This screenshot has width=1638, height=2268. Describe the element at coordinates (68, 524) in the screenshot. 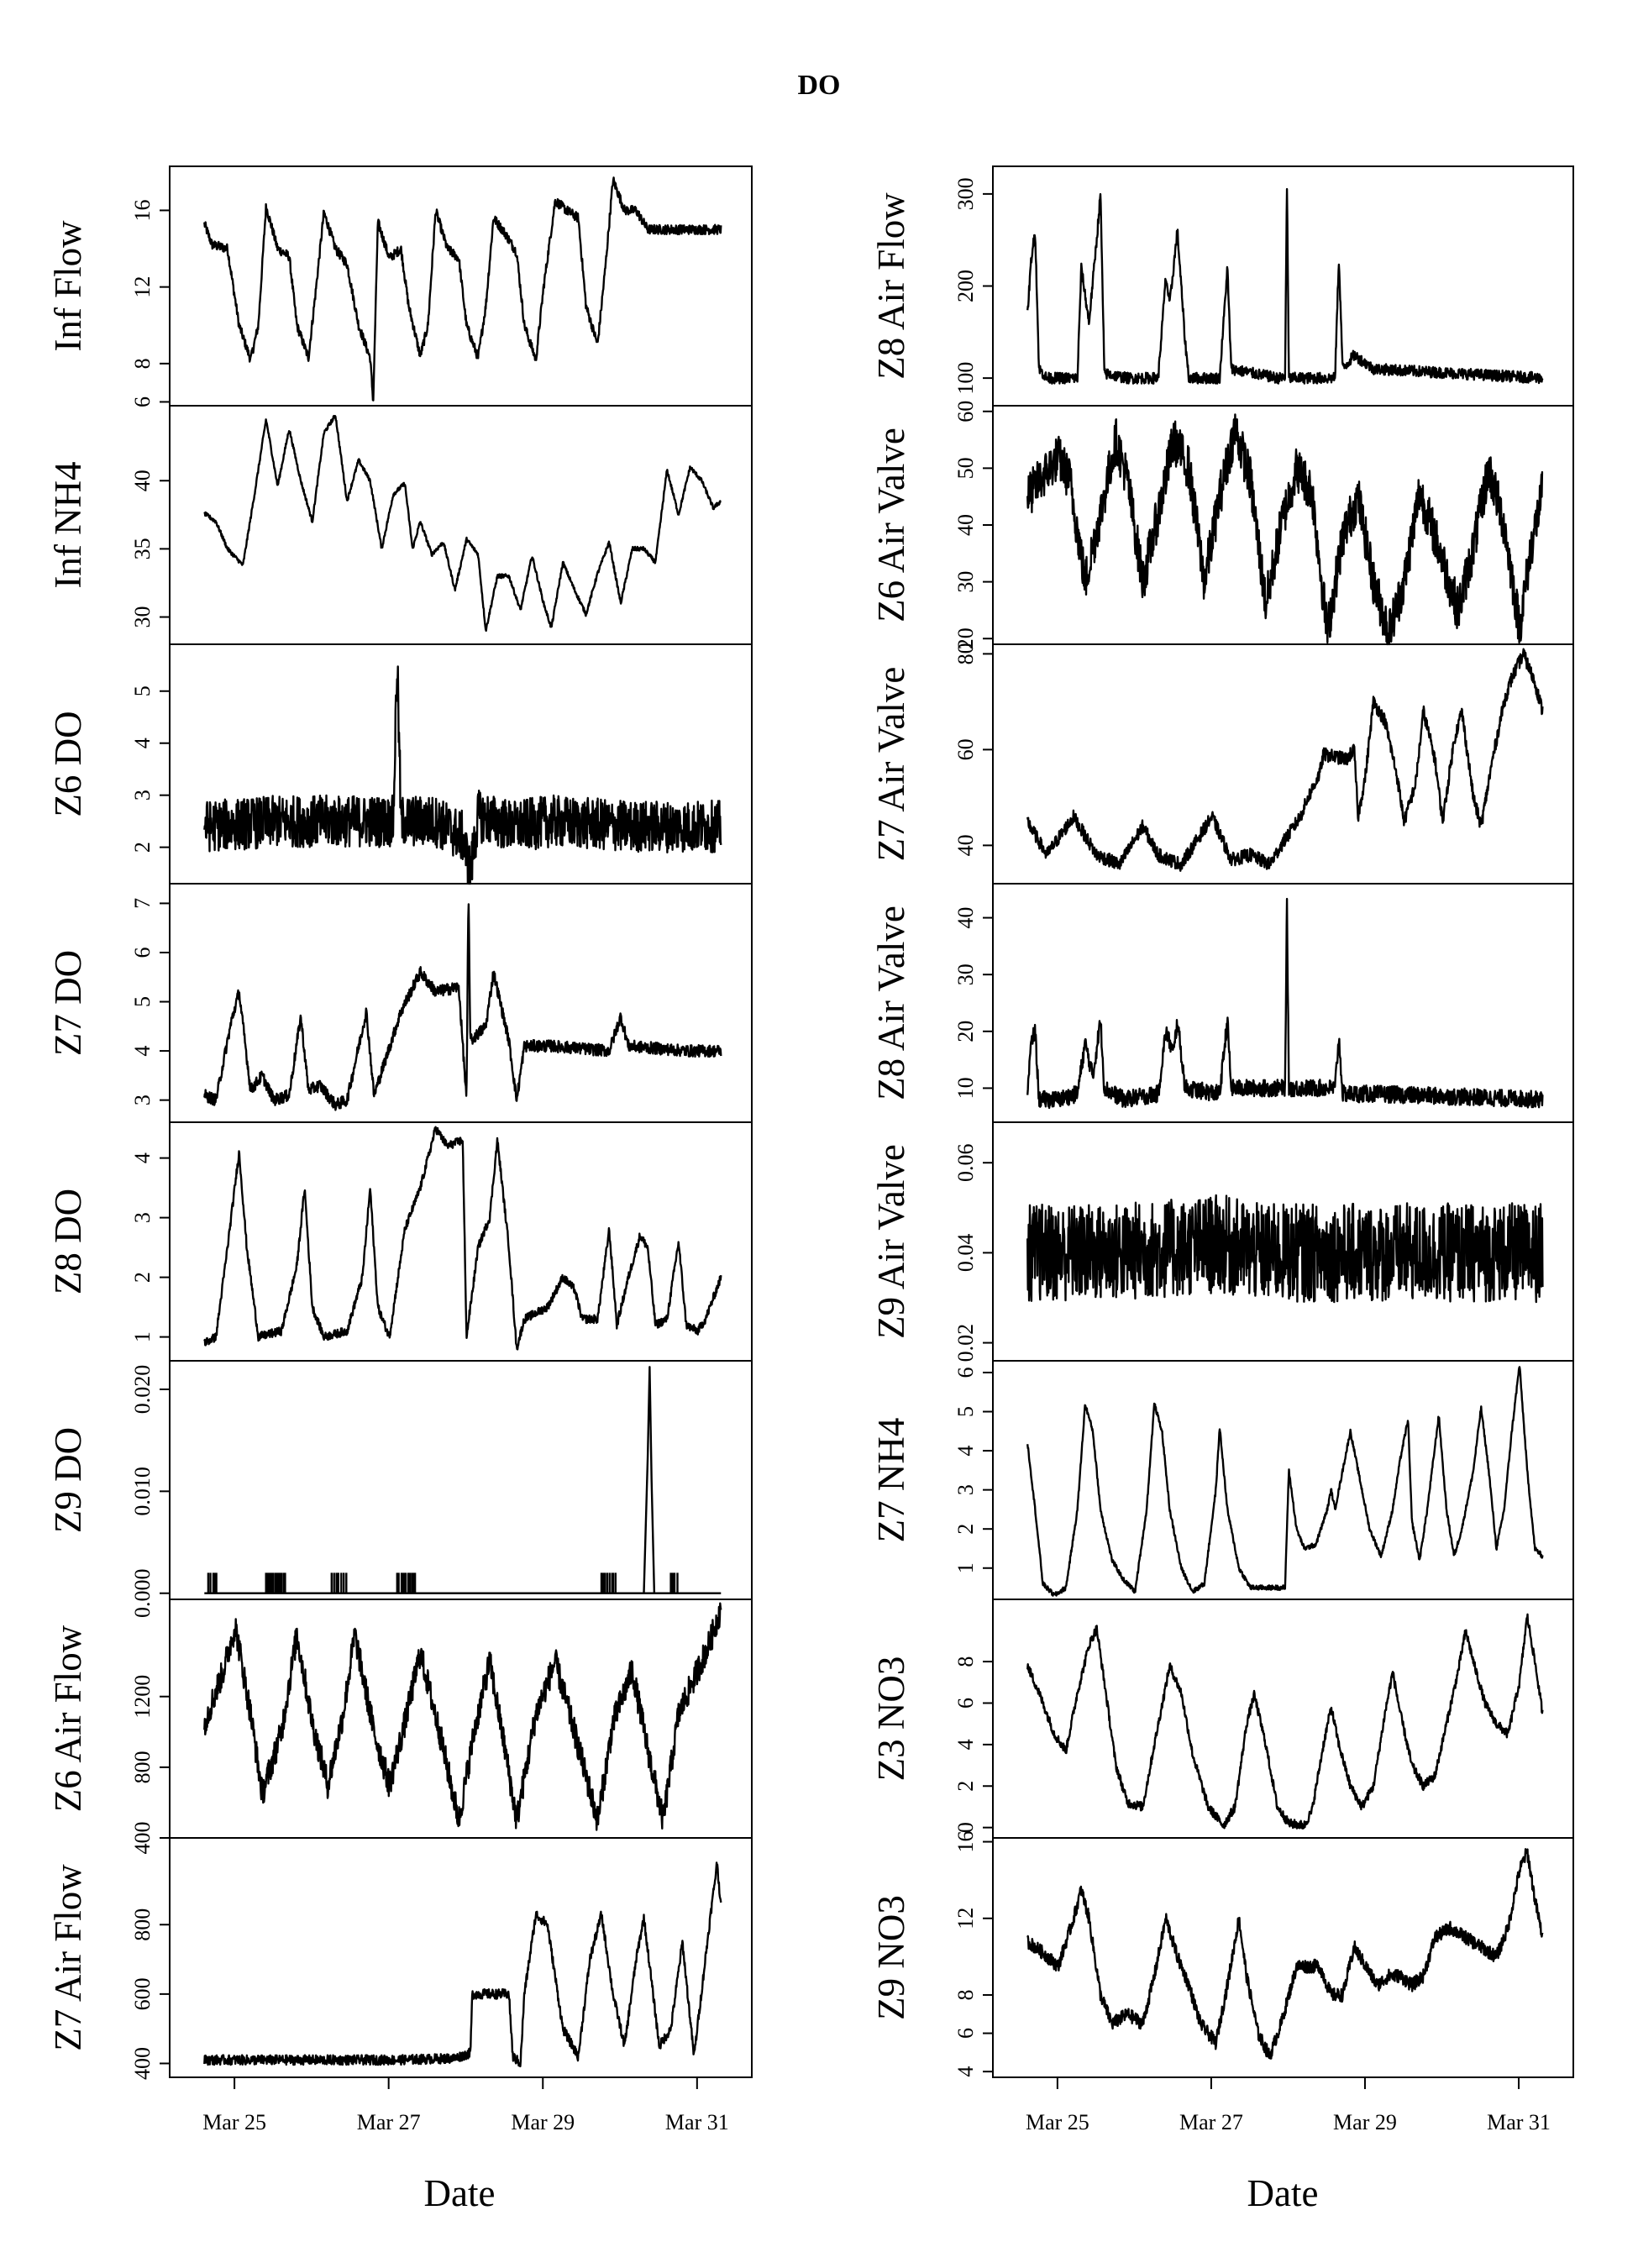

I see `y-axis-label: Inf NH4` at that location.